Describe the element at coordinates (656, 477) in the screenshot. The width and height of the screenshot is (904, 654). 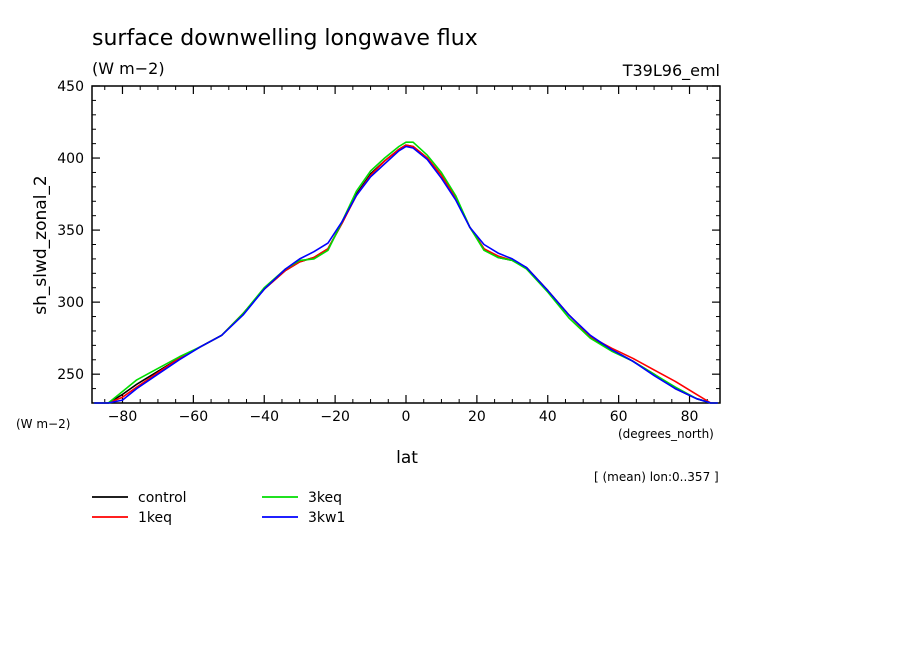
I see `footnote: [ (mean) lon:0..357 ]` at that location.